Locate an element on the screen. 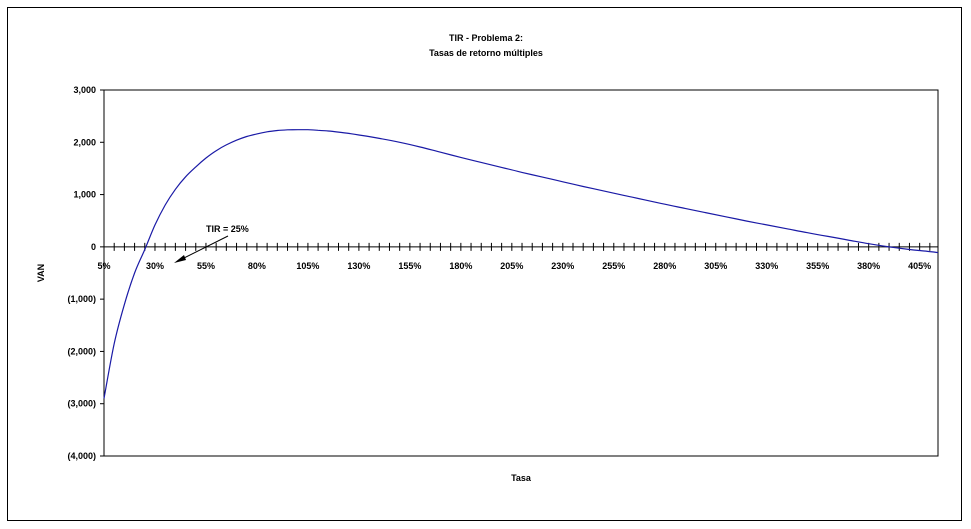 The width and height of the screenshot is (971, 529). y-tick-label: 3,000 is located at coordinates (84, 90).